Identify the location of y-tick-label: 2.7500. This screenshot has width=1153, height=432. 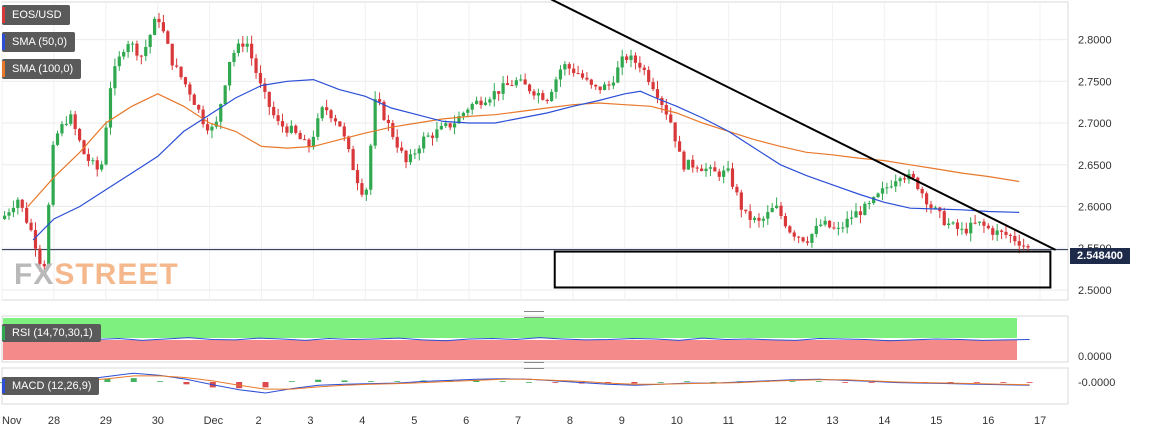
(1095, 82).